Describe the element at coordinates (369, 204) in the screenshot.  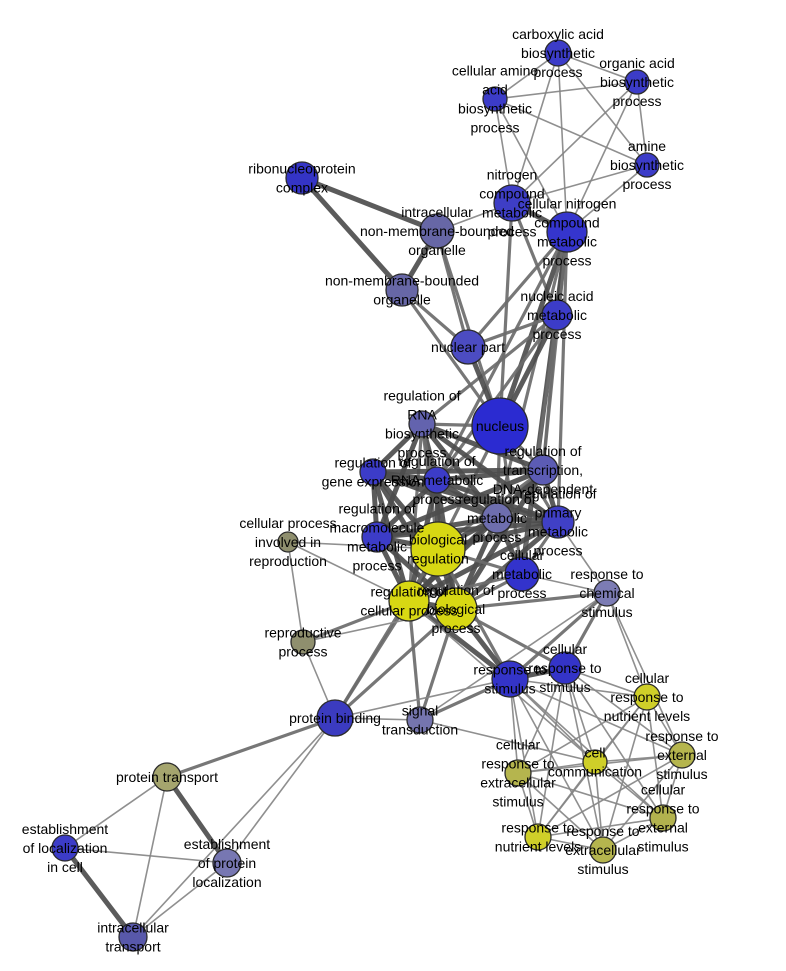
I see `edge-rnp-ino` at that location.